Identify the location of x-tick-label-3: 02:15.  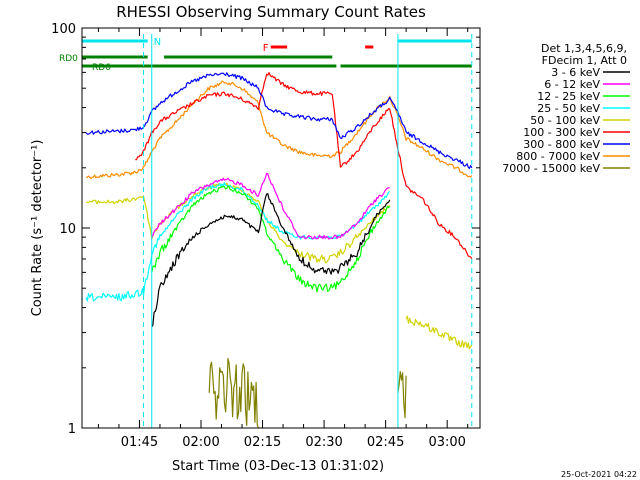
(262, 442).